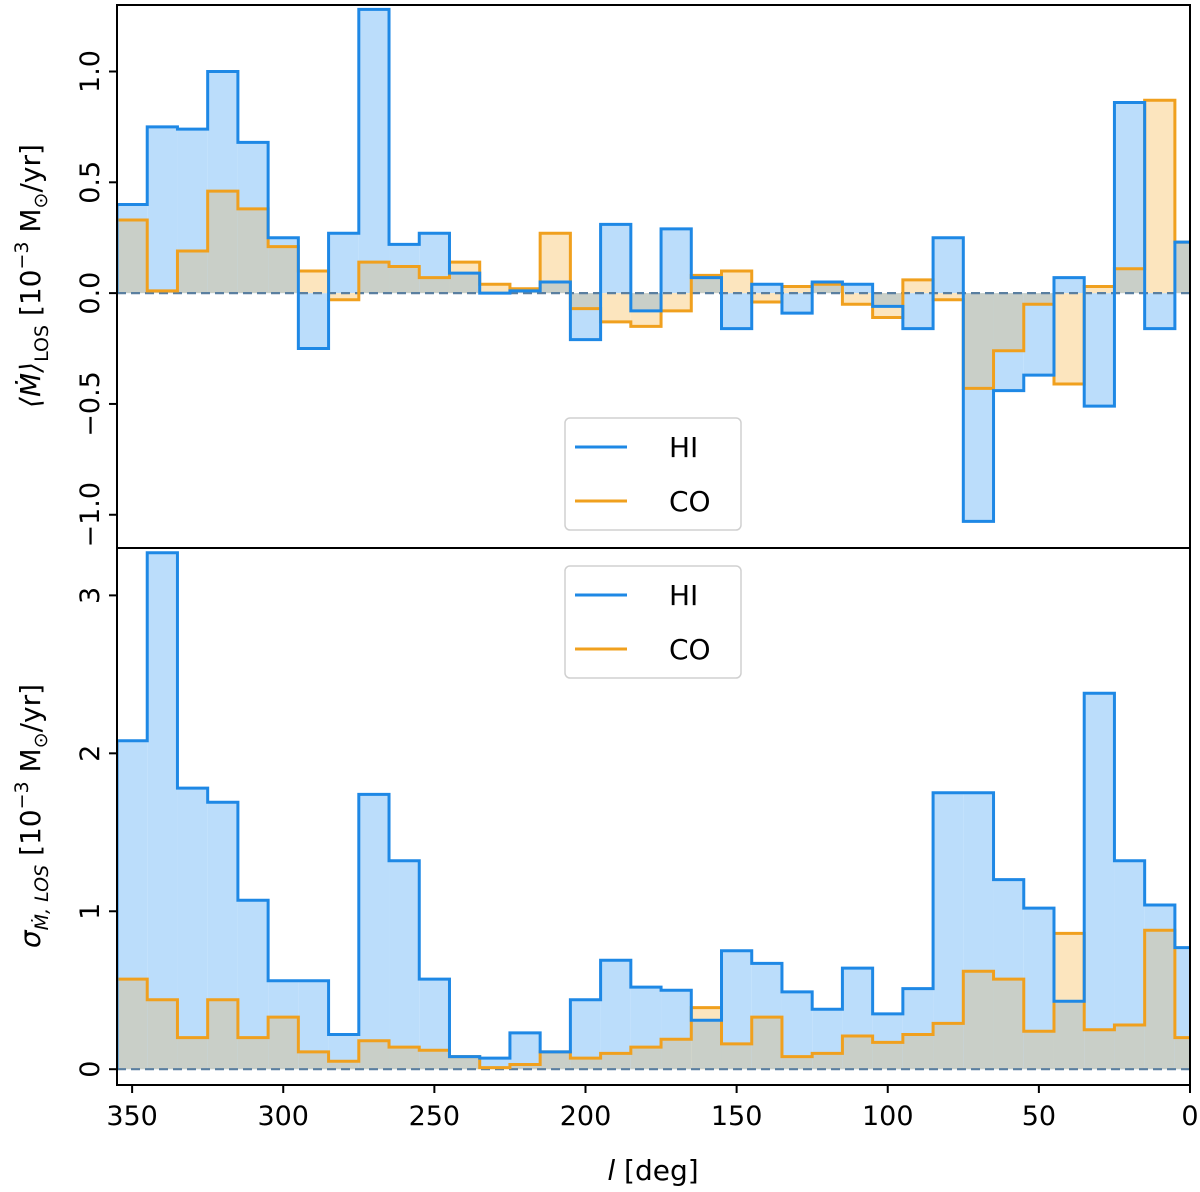 The width and height of the screenshot is (1200, 1192). I want to click on x-axis-label: l [deg], so click(652, 1170).